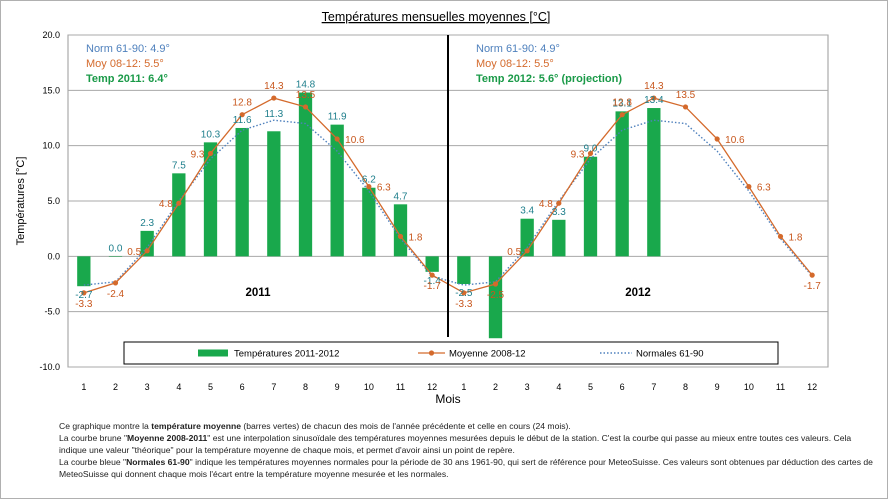 This screenshot has width=888, height=499. I want to click on legend-box, so click(451, 353).